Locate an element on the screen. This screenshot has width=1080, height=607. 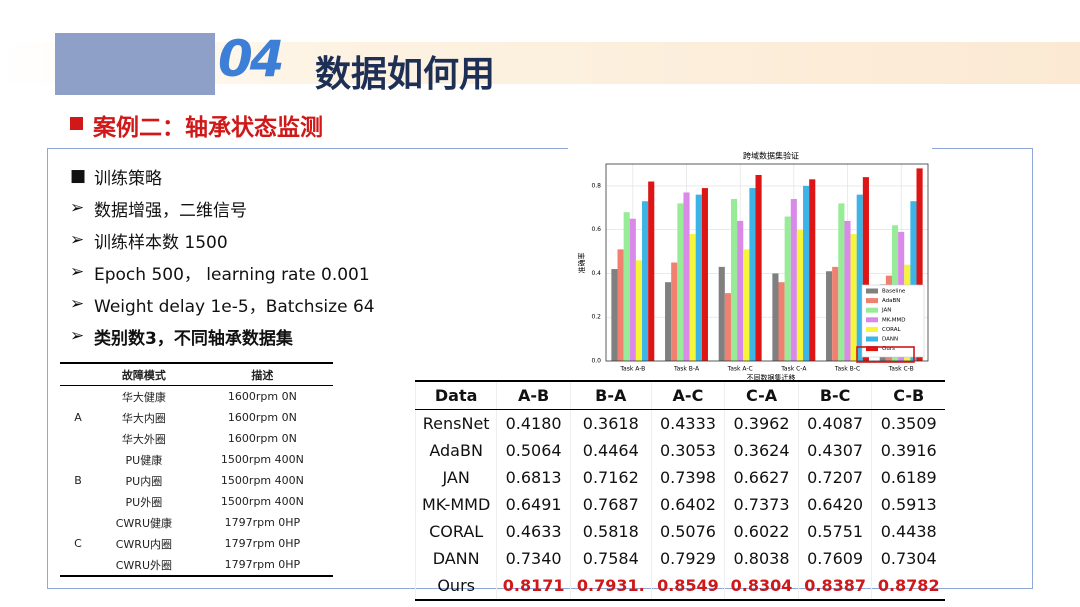
cell: CWRU内圈 is located at coordinates (144, 544).